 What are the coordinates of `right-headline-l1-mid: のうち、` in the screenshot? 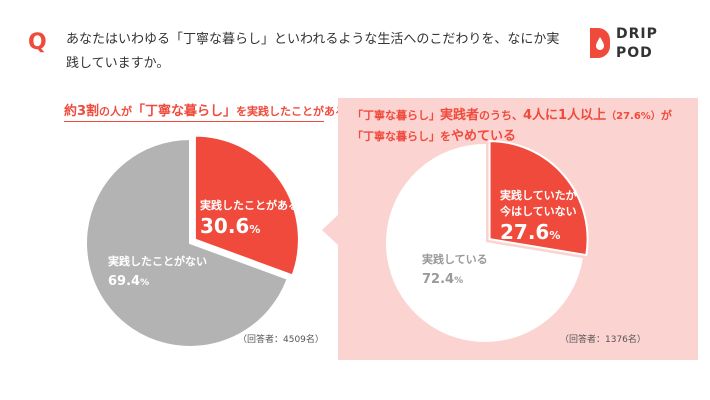 It's located at (501, 115).